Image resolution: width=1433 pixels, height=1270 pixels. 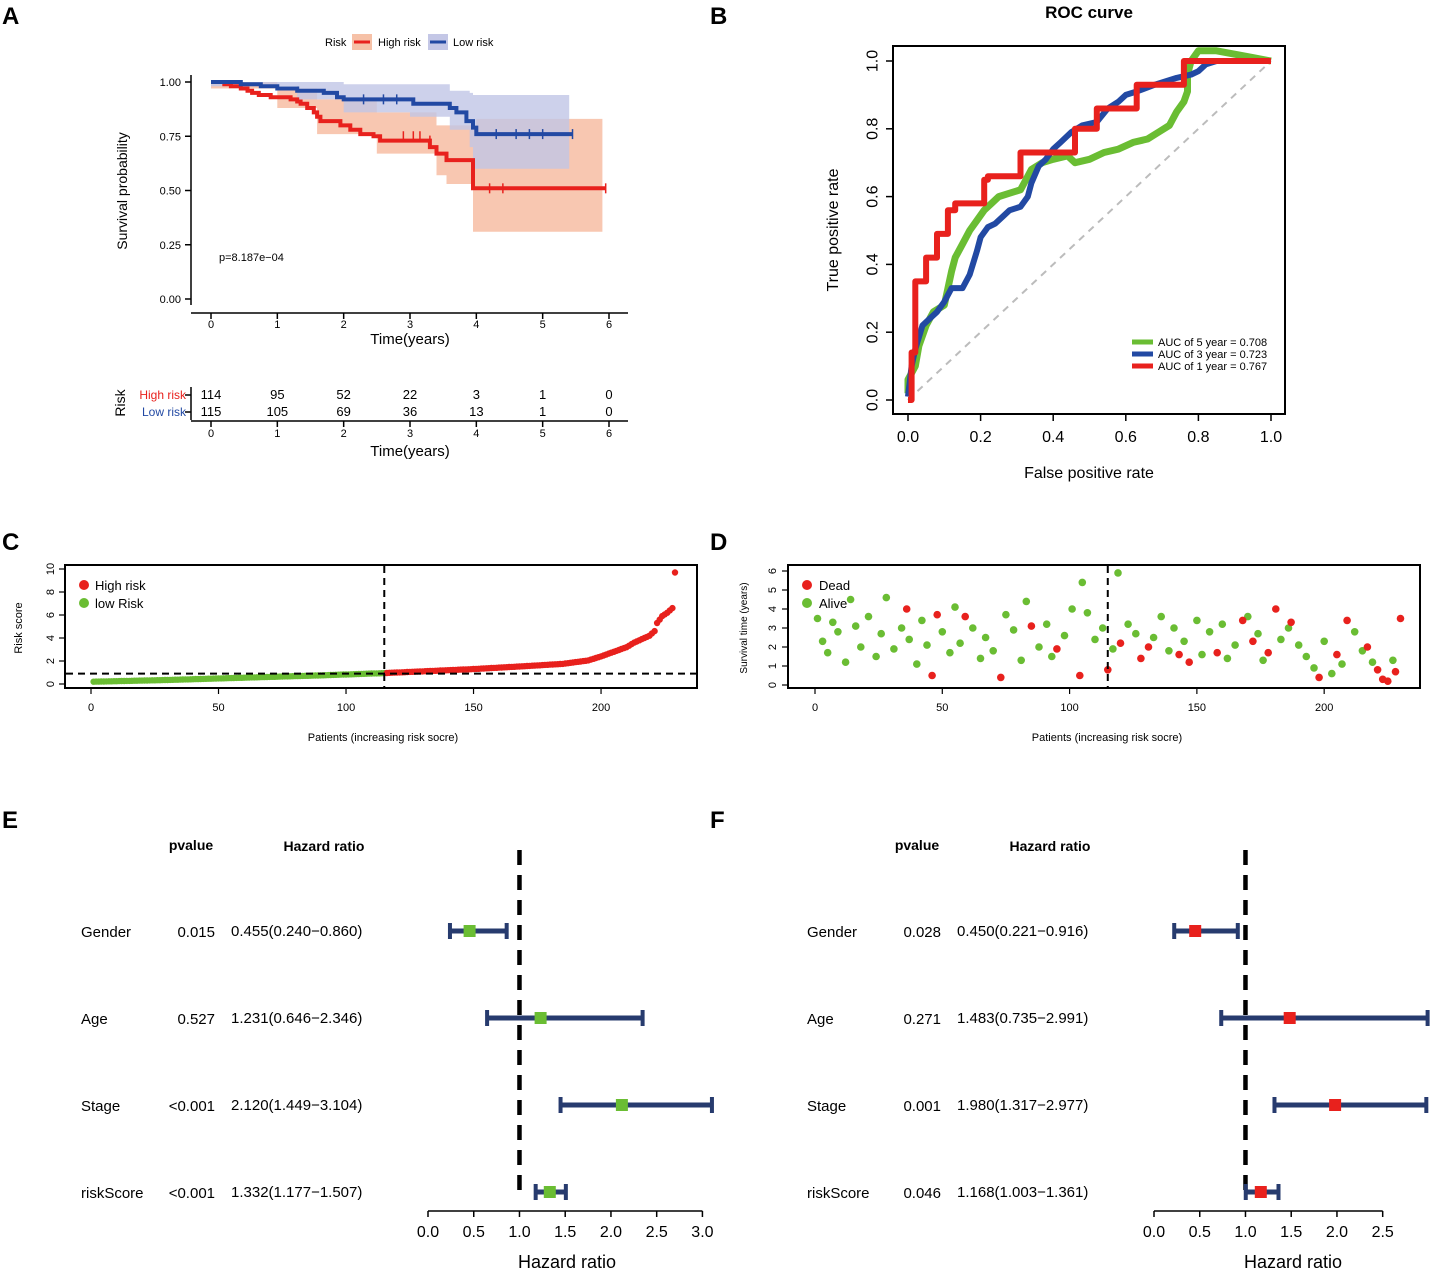 I want to click on plot-frame, so click(x=1089, y=230).